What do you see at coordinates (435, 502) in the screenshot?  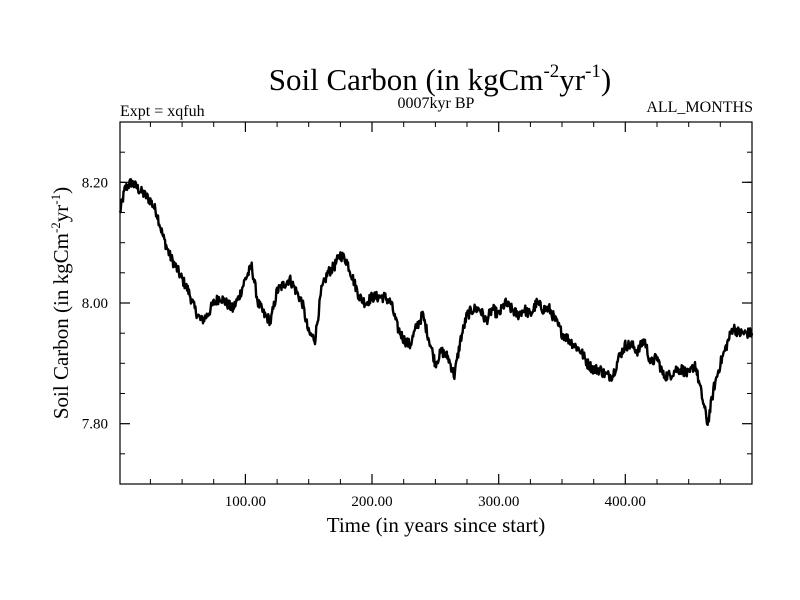 I see `x-tick-labels: 100.00 200.00 300.00 400.00` at bounding box center [435, 502].